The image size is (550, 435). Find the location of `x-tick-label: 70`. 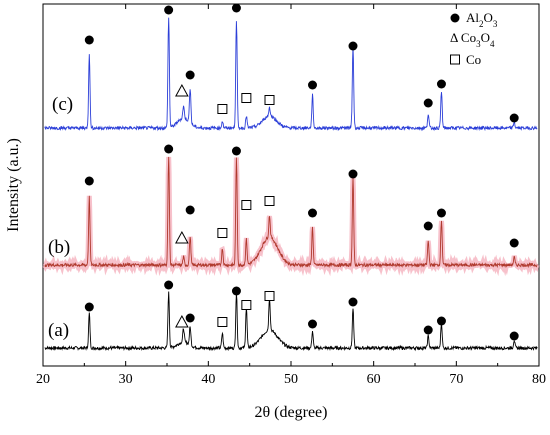

x-tick-label: 70 is located at coordinates (456, 379).